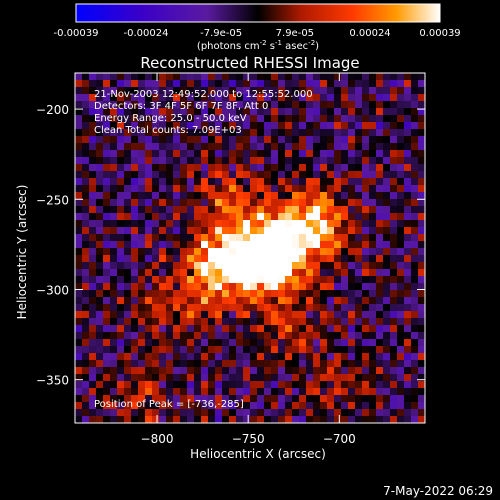  I want to click on y-tick-label: −200, so click(52, 110).